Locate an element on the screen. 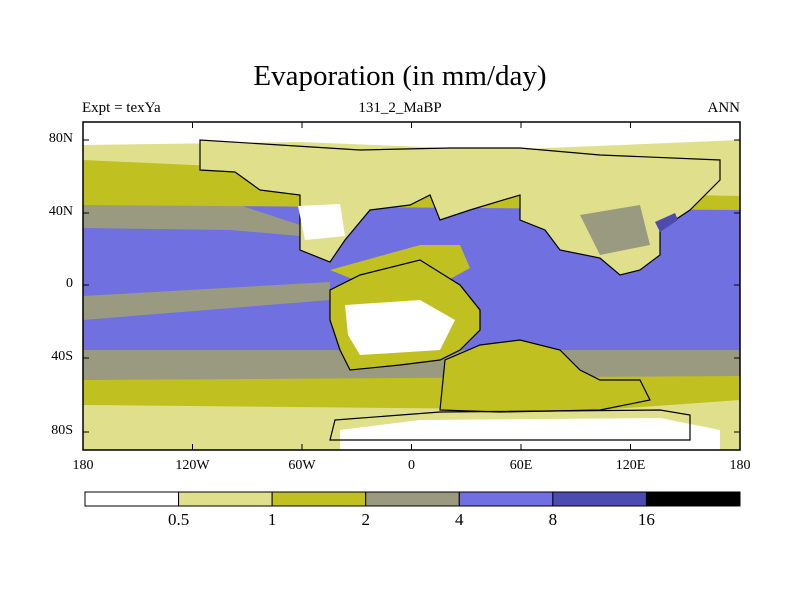  period-label: 131_2_MaBP is located at coordinates (400, 108).